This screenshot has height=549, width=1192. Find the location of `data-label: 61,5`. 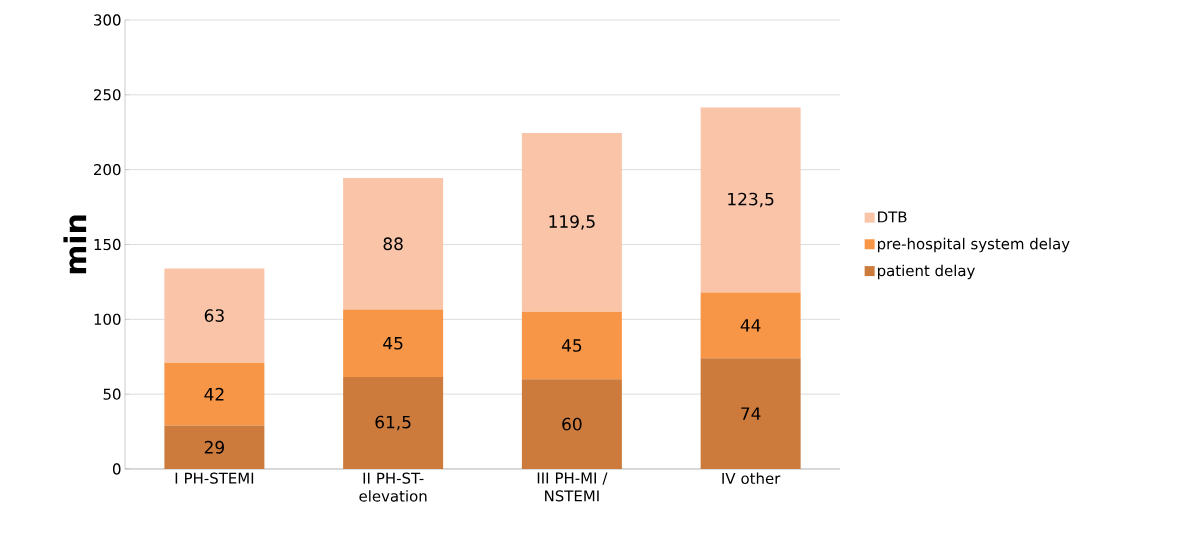

data-label: 61,5 is located at coordinates (393, 423).